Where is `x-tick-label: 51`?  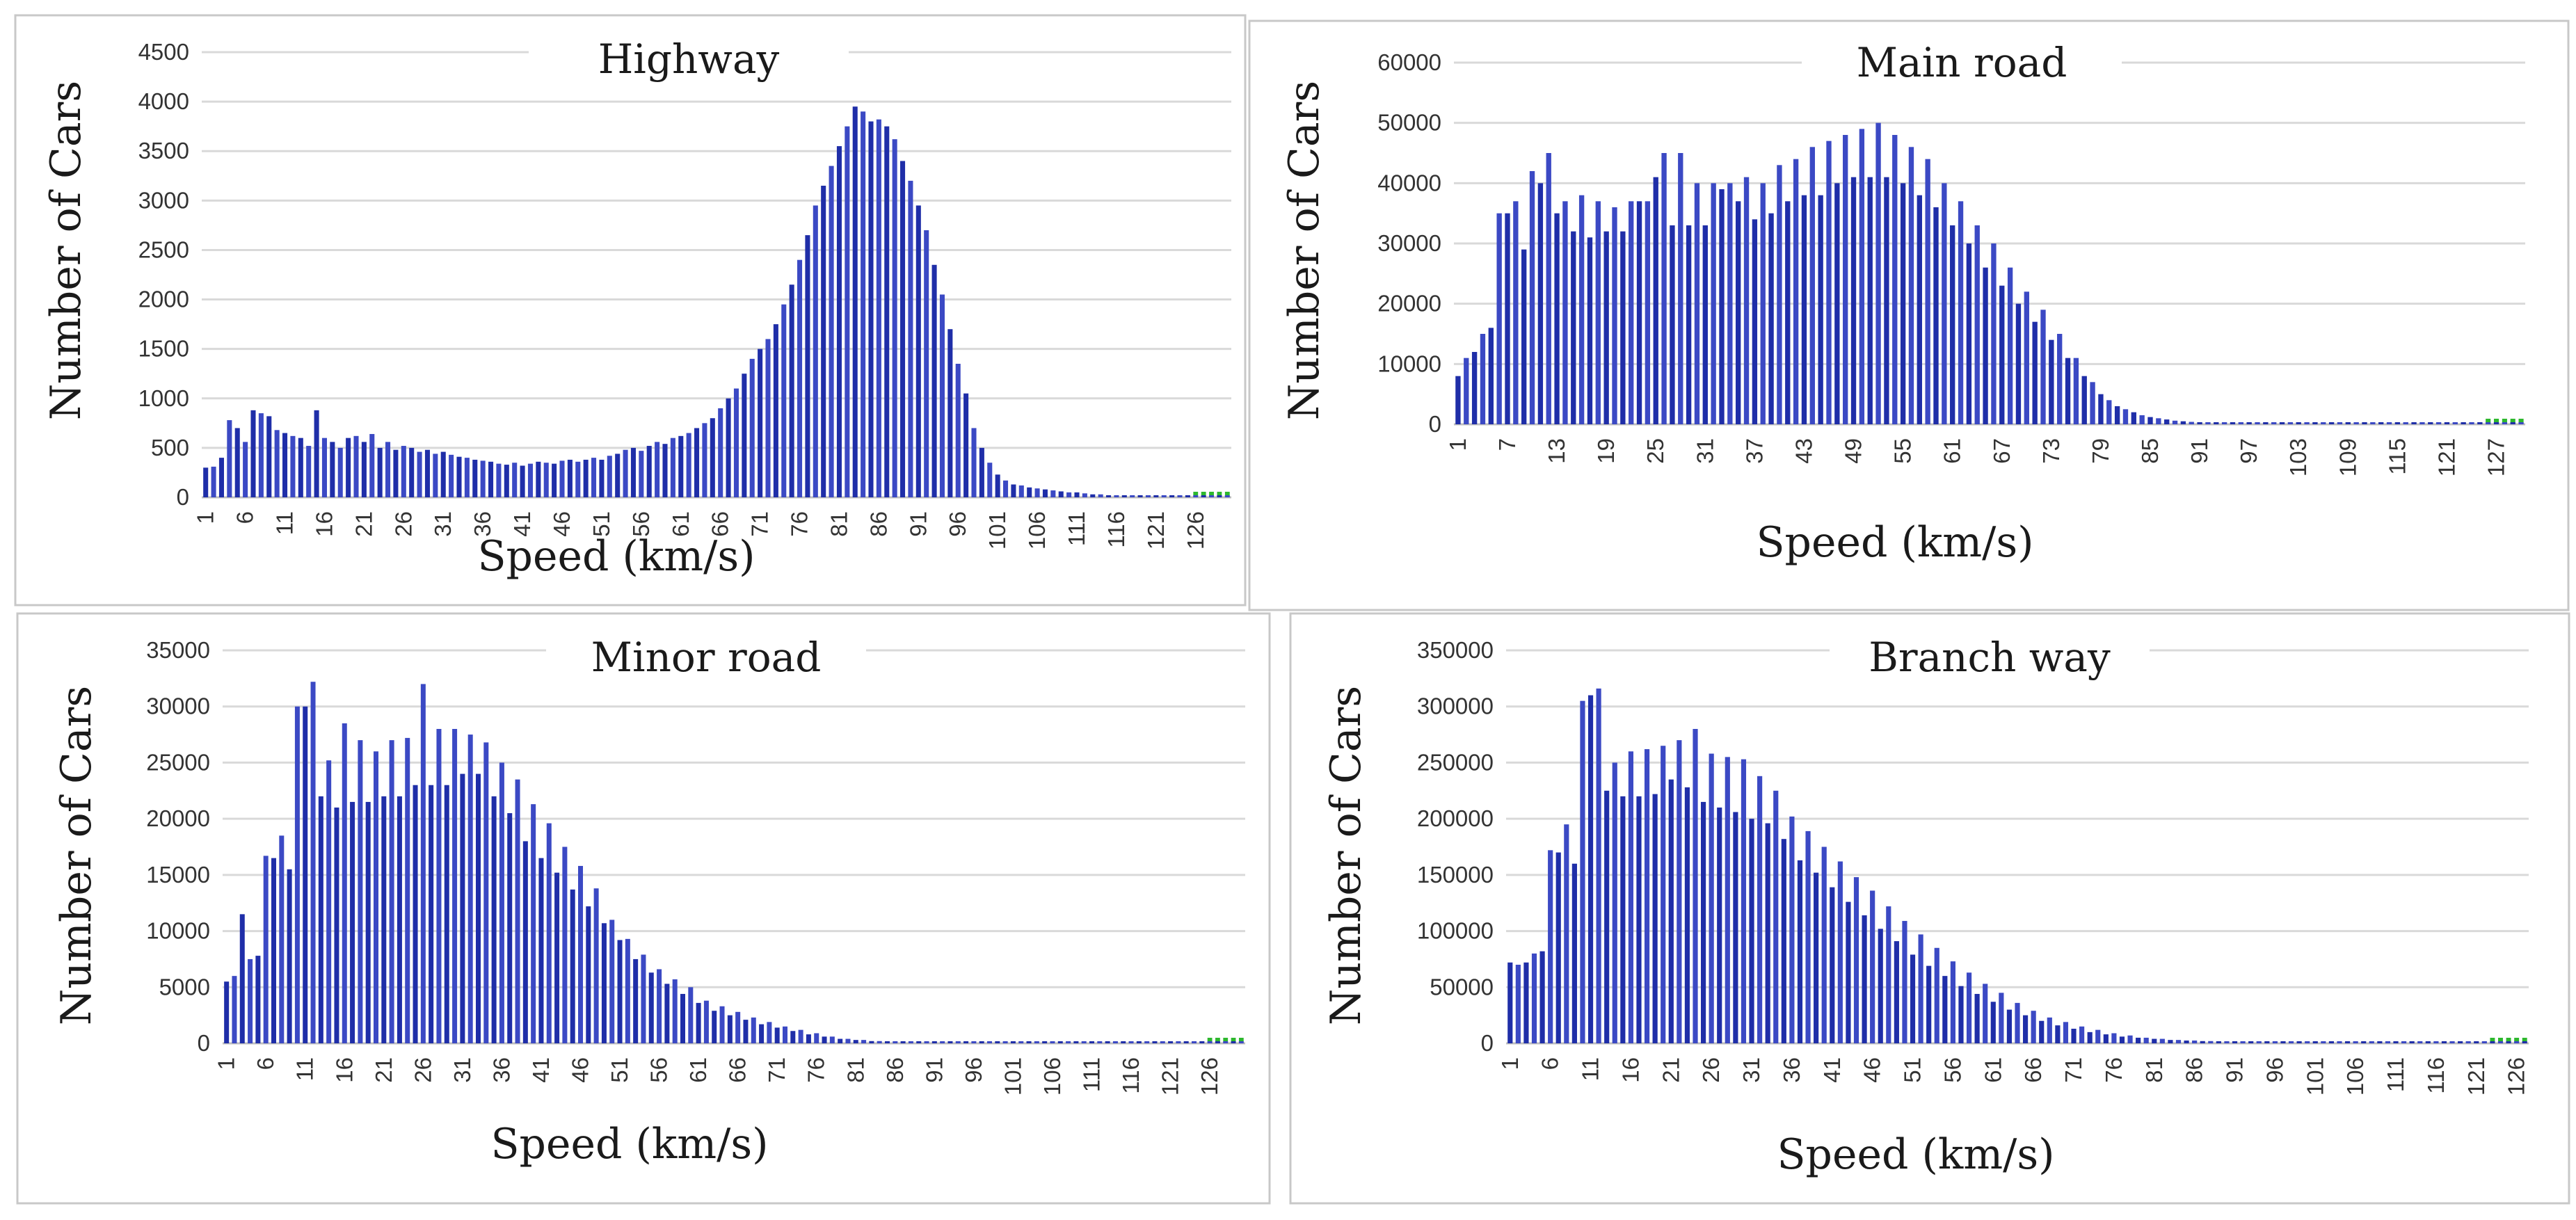 x-tick-label: 51 is located at coordinates (619, 1070).